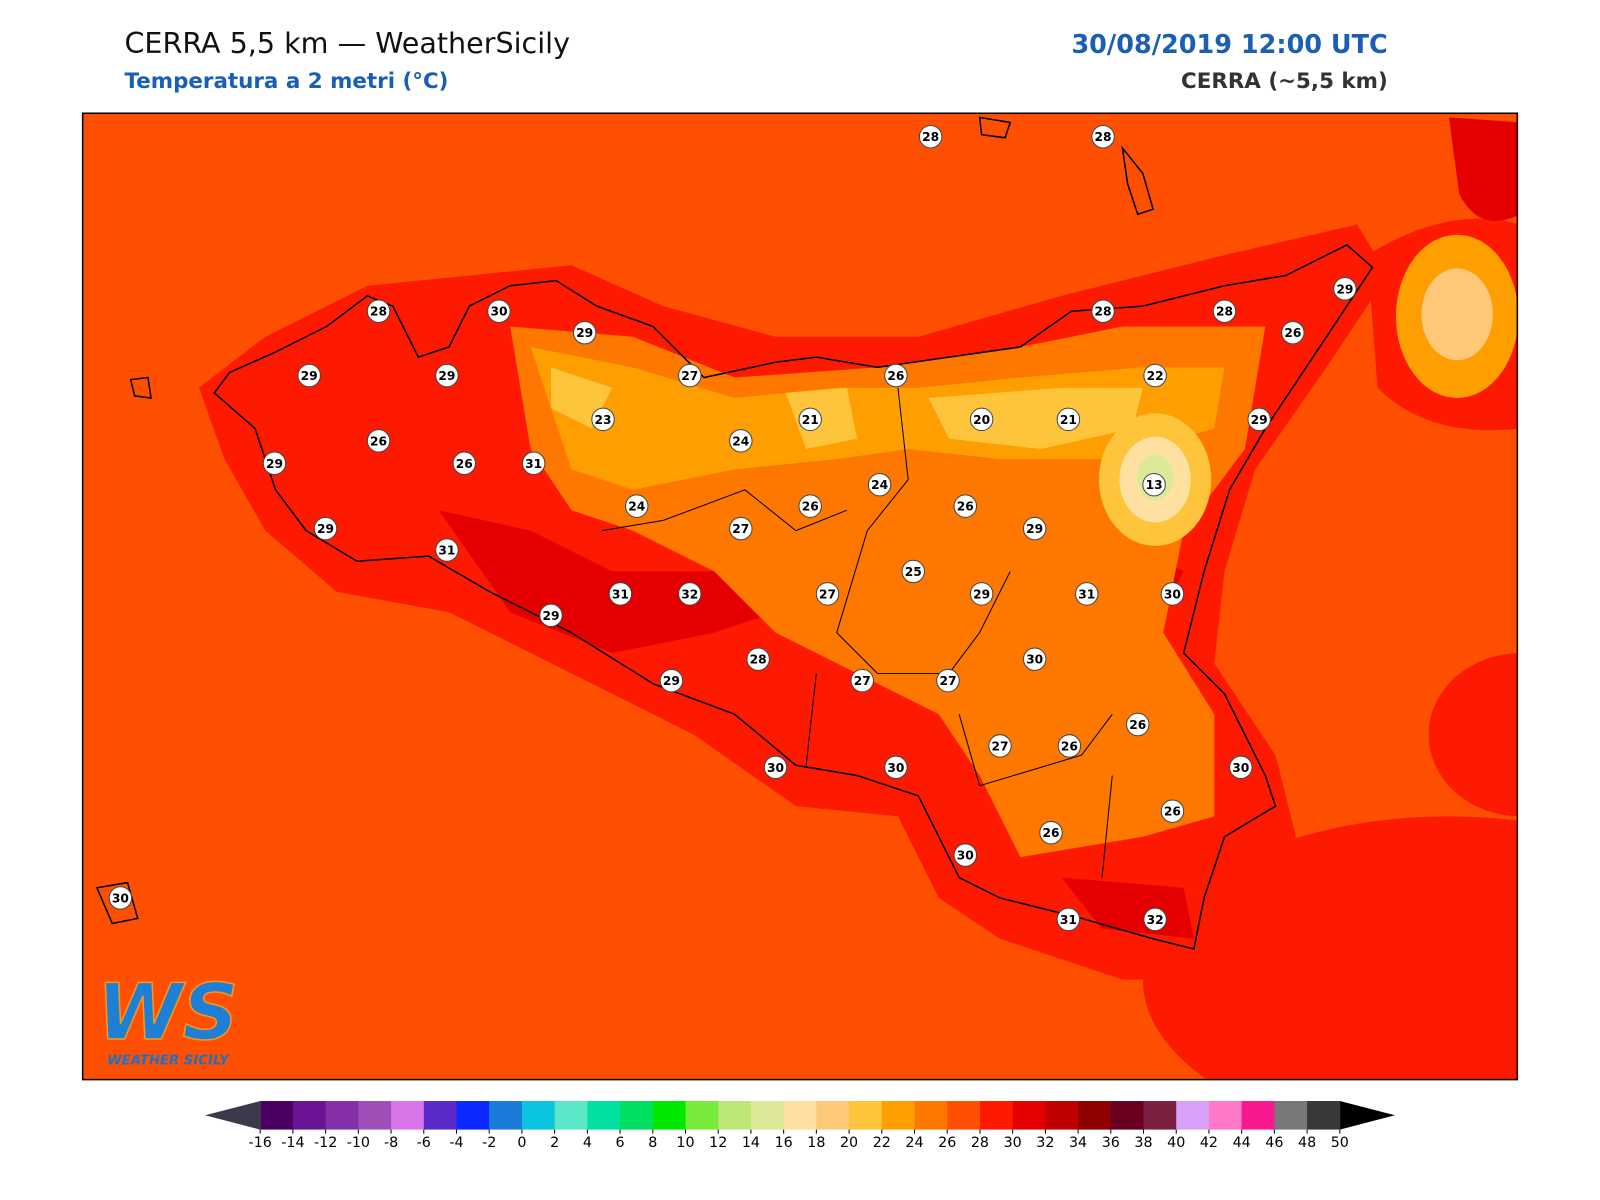 The width and height of the screenshot is (1600, 1200). What do you see at coordinates (587, 1143) in the screenshot?
I see `colorbar-tick-label: 4` at bounding box center [587, 1143].